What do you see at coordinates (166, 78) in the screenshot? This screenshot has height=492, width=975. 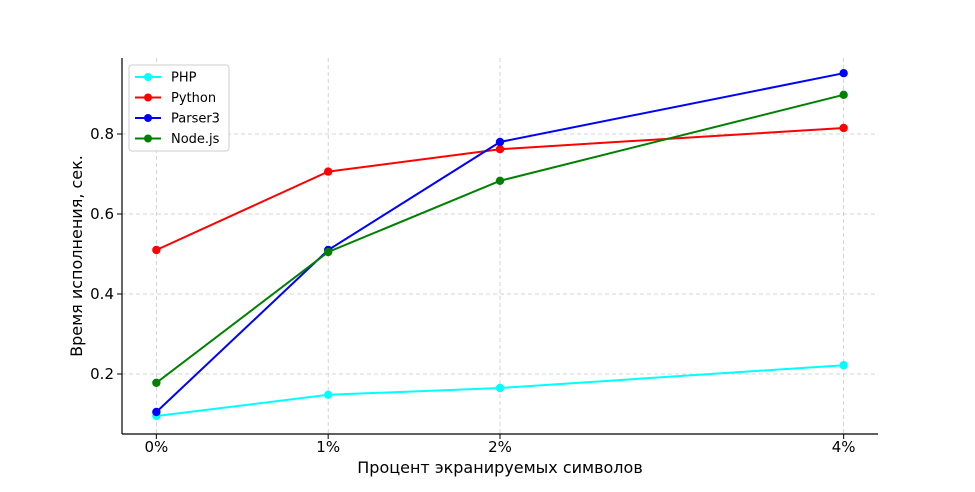 I see `legend-item: PHP` at bounding box center [166, 78].